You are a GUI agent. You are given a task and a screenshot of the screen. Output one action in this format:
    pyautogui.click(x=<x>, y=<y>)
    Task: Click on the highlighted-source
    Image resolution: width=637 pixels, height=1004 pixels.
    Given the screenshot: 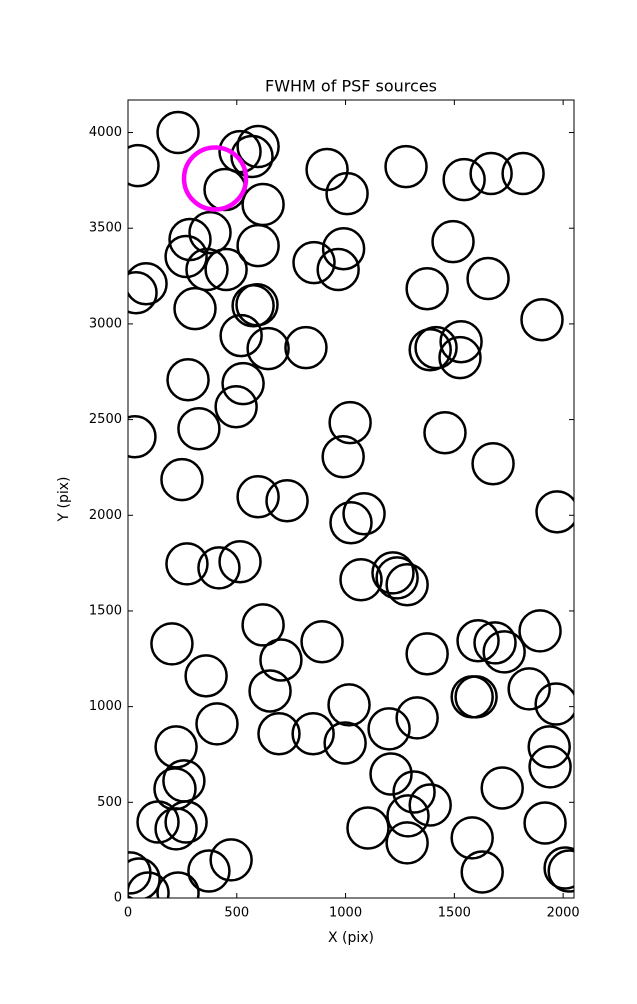 What is the action you would take?
    pyautogui.click(x=215, y=178)
    